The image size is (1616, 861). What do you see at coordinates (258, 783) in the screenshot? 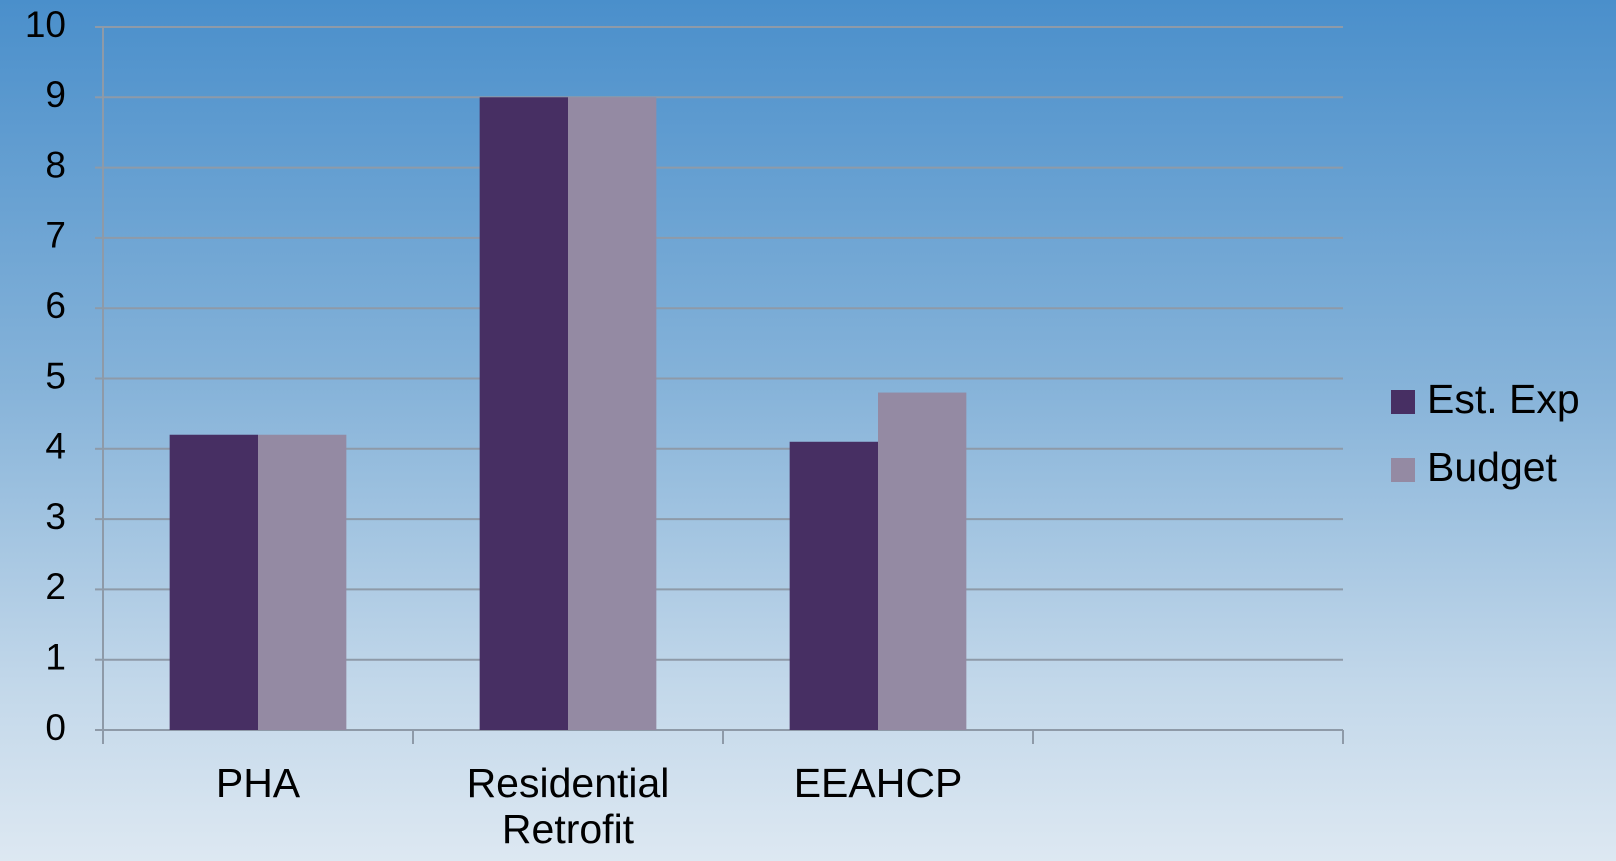
I see `x-tick-label: PHA` at bounding box center [258, 783].